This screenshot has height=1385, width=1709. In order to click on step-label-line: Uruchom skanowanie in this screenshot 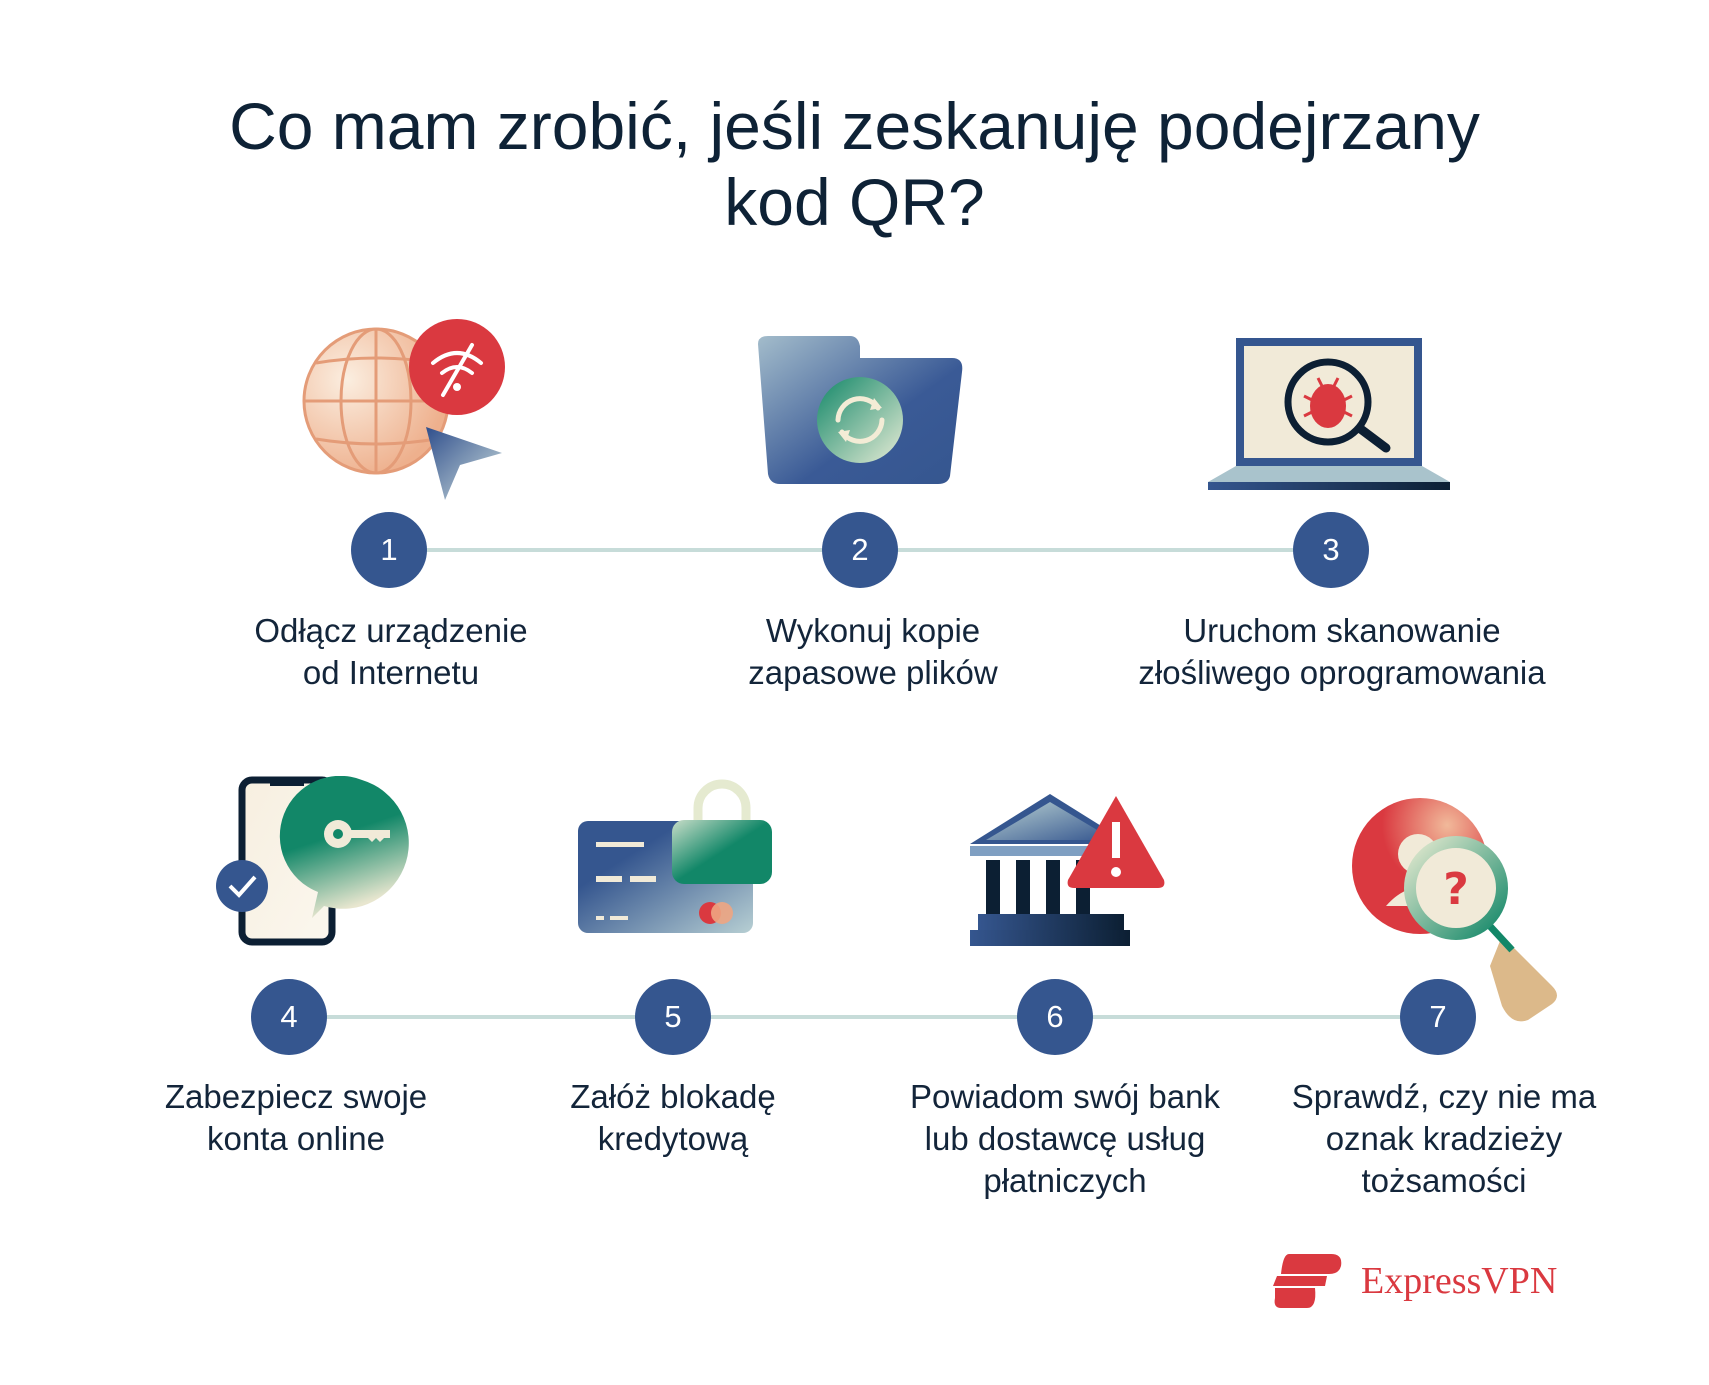, I will do `click(1342, 630)`.